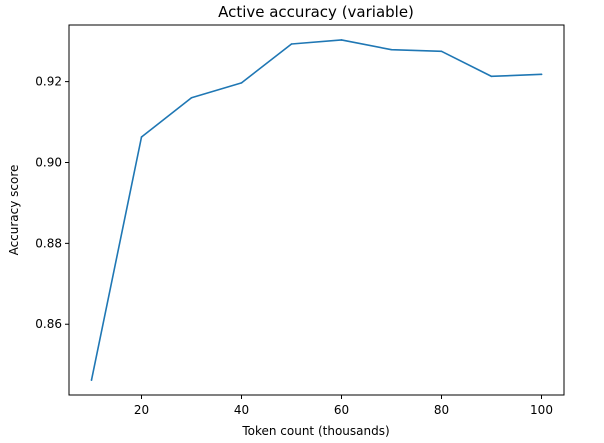 Image resolution: width=604 pixels, height=443 pixels. I want to click on x-tick-label: 60, so click(341, 410).